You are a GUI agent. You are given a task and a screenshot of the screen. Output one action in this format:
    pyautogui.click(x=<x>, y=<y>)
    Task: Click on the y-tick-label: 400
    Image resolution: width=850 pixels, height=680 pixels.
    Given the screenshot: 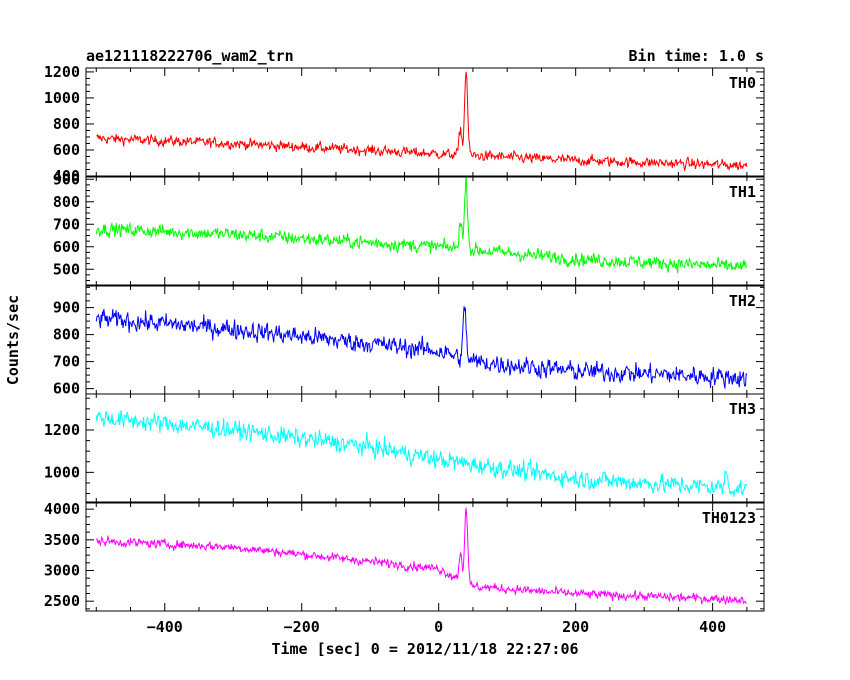 What is the action you would take?
    pyautogui.click(x=66, y=176)
    